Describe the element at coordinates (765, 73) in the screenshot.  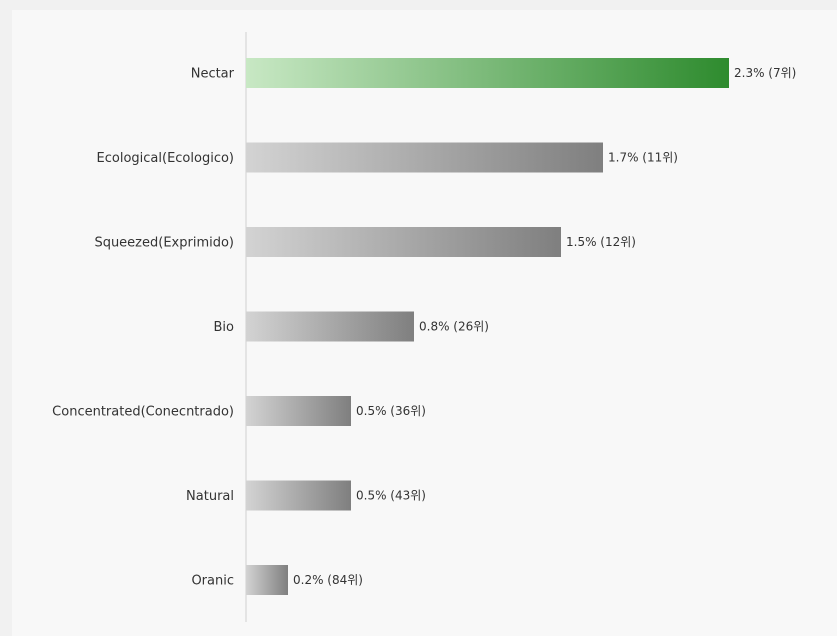
I see `data-label: 2.3% (7위)` at that location.